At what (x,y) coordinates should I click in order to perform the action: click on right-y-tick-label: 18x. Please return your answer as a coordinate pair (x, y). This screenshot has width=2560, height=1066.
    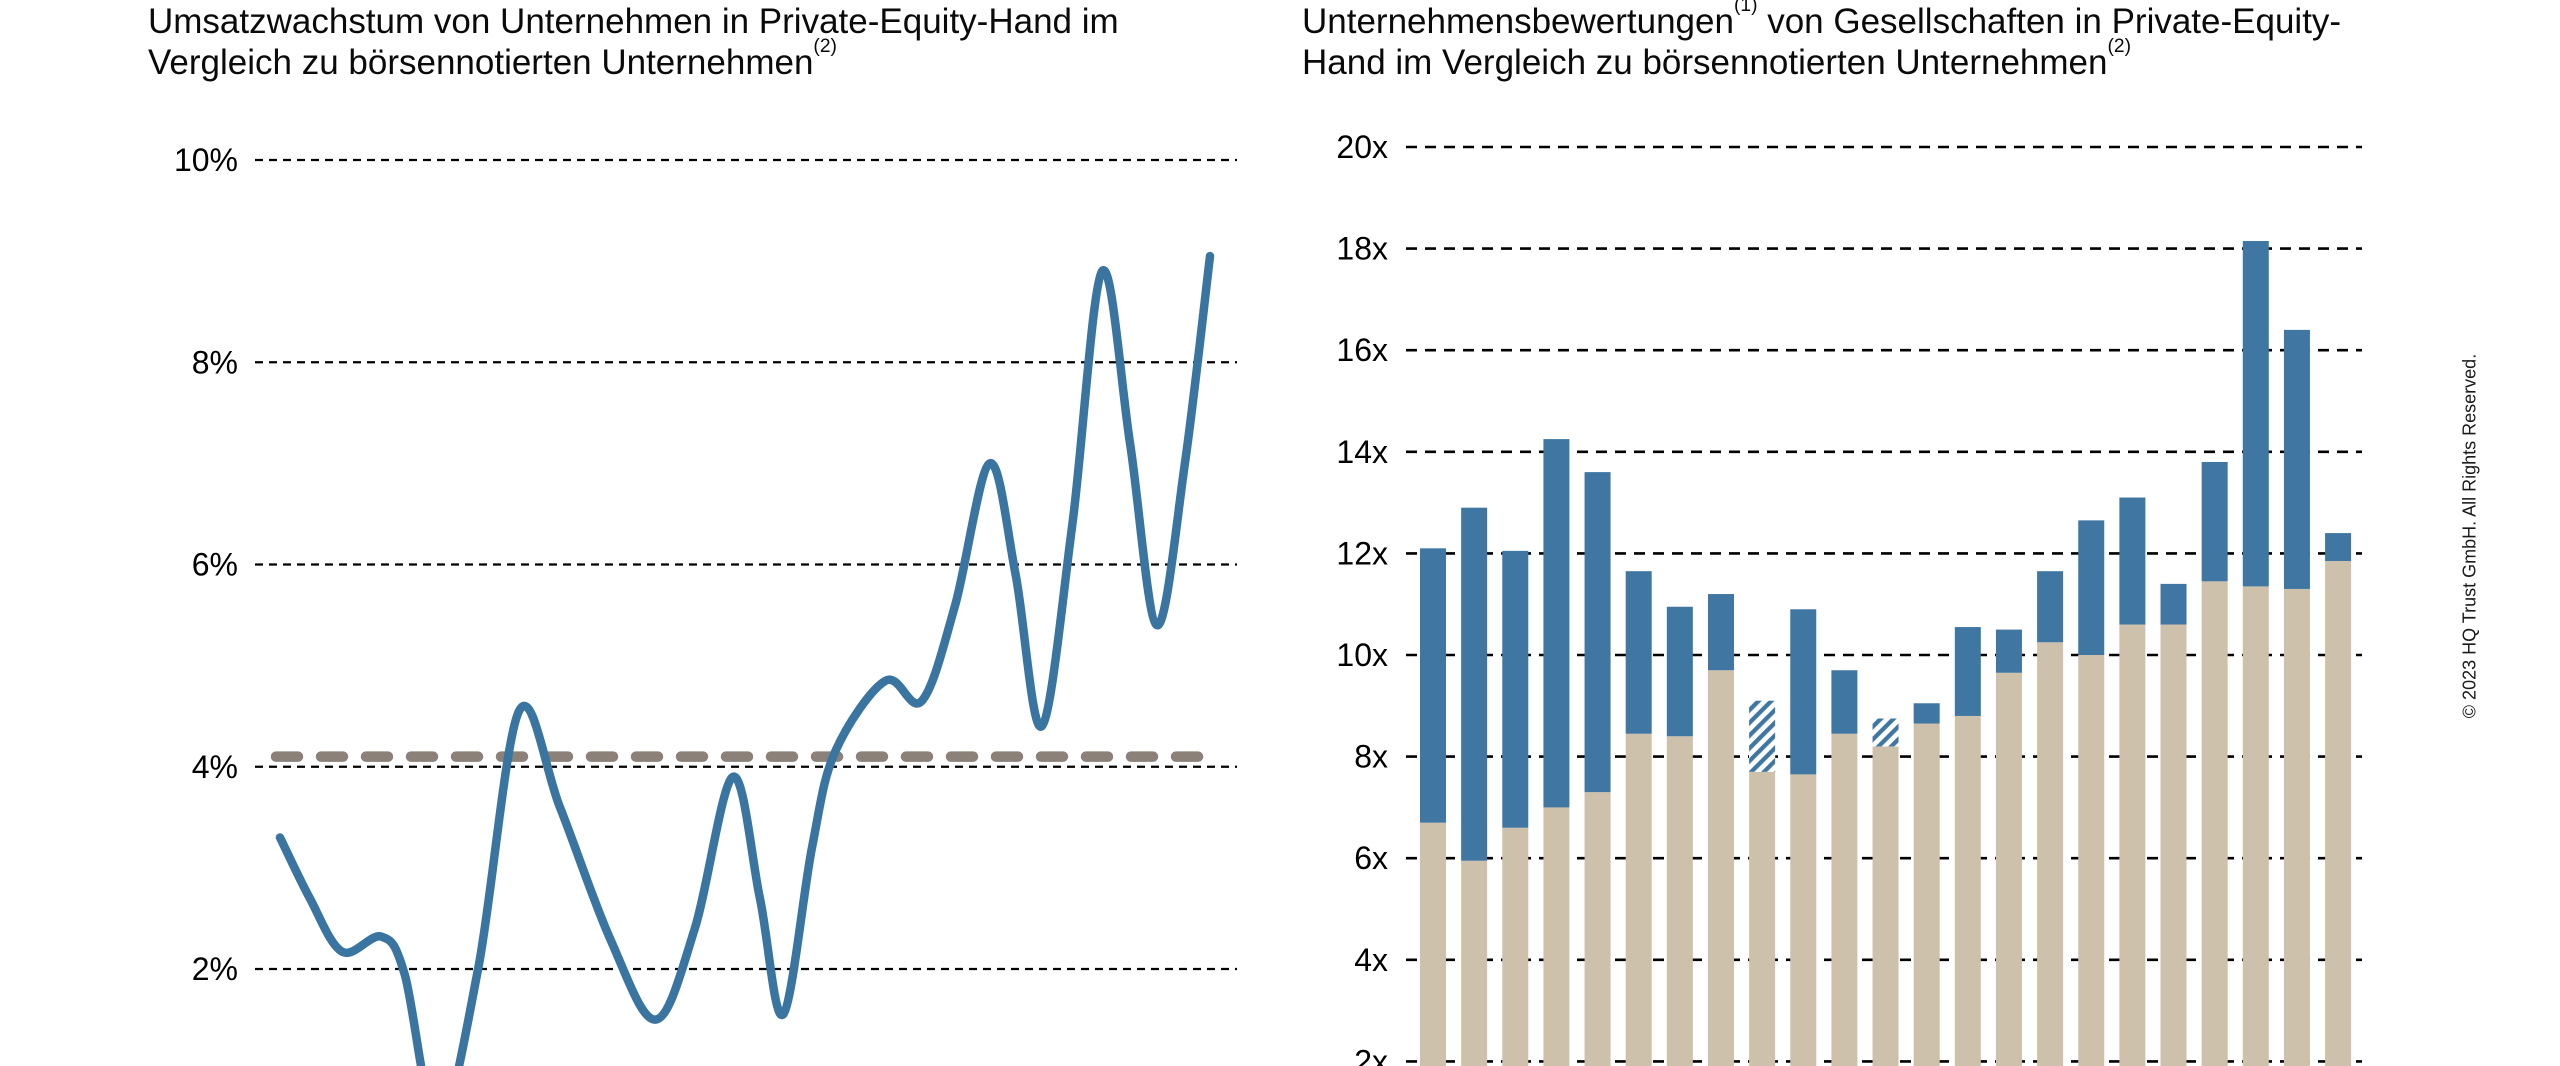
    Looking at the image, I should click on (1362, 249).